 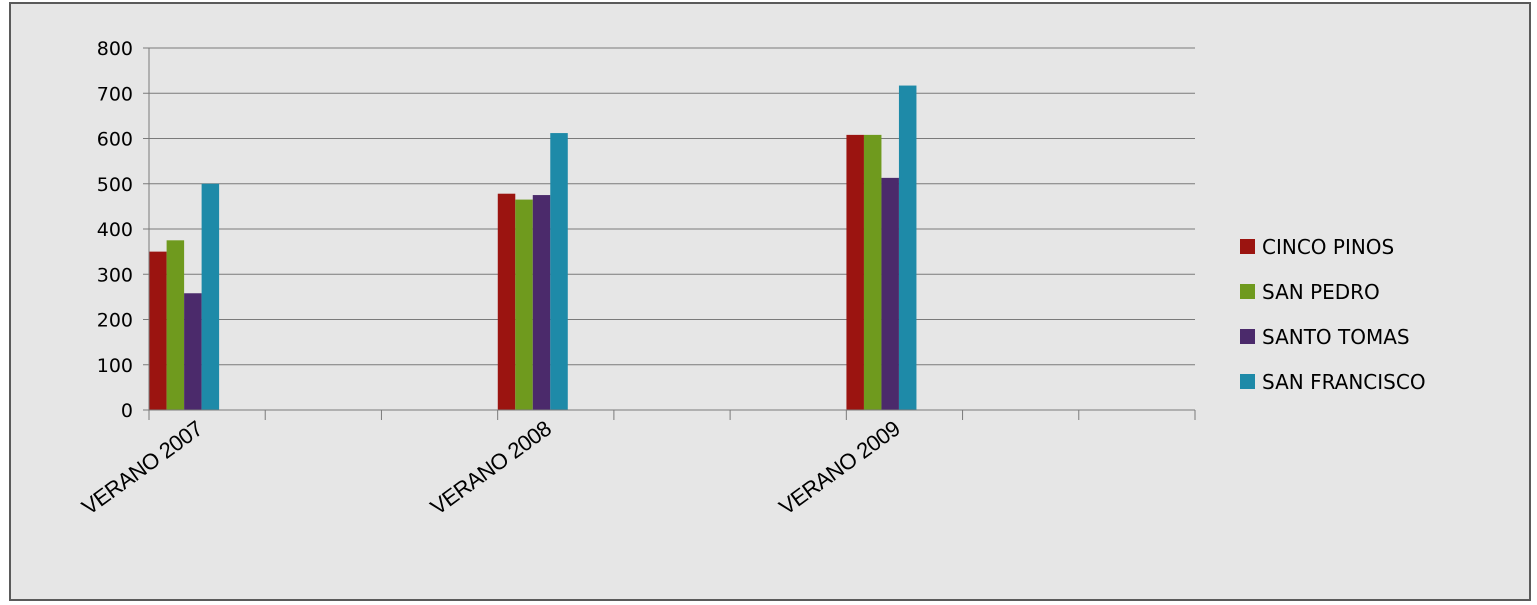 What do you see at coordinates (115, 230) in the screenshot?
I see `y-tick-label: 400` at bounding box center [115, 230].